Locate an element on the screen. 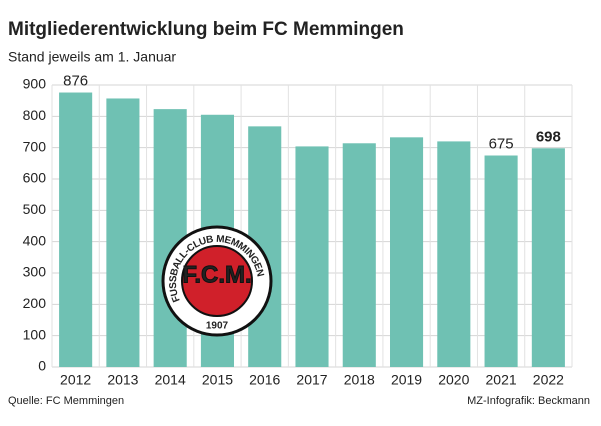 This screenshot has width=601, height=426. y-tick-label: 400 is located at coordinates (35, 240).